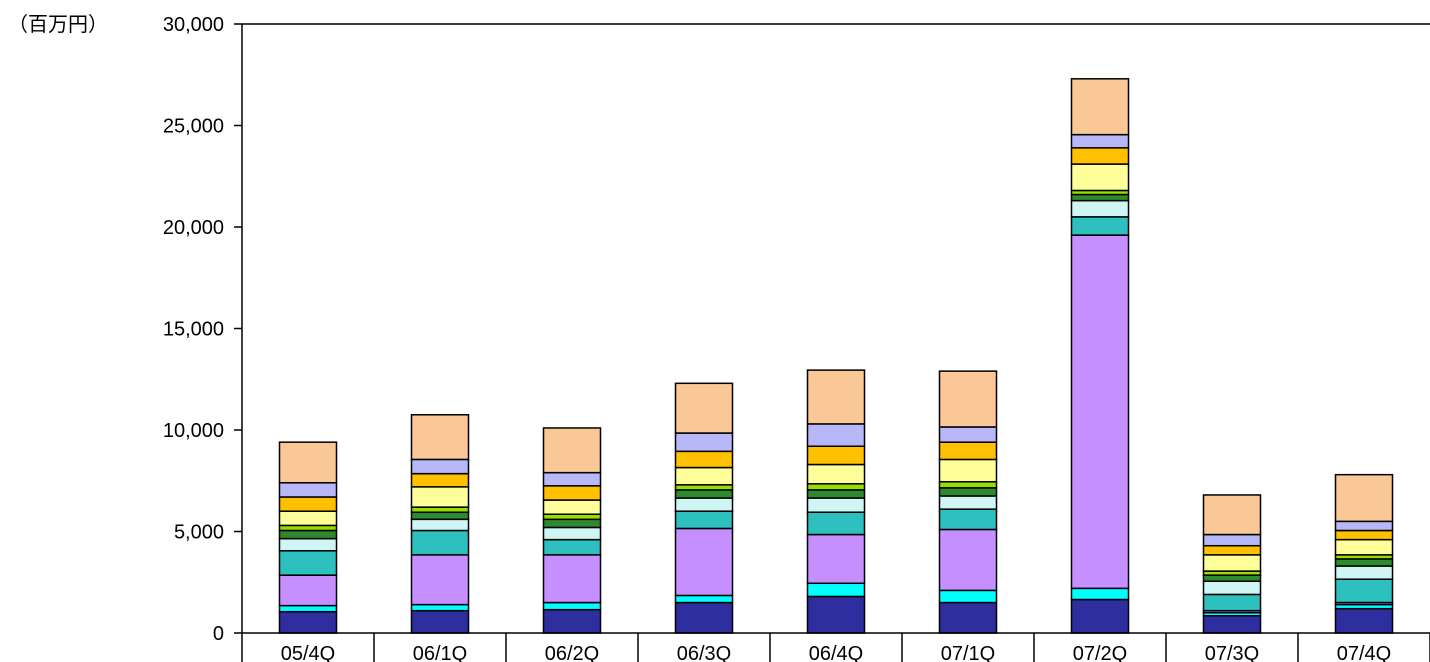  Describe the element at coordinates (572, 652) in the screenshot. I see `x-tick-label: 06/2Q` at that location.